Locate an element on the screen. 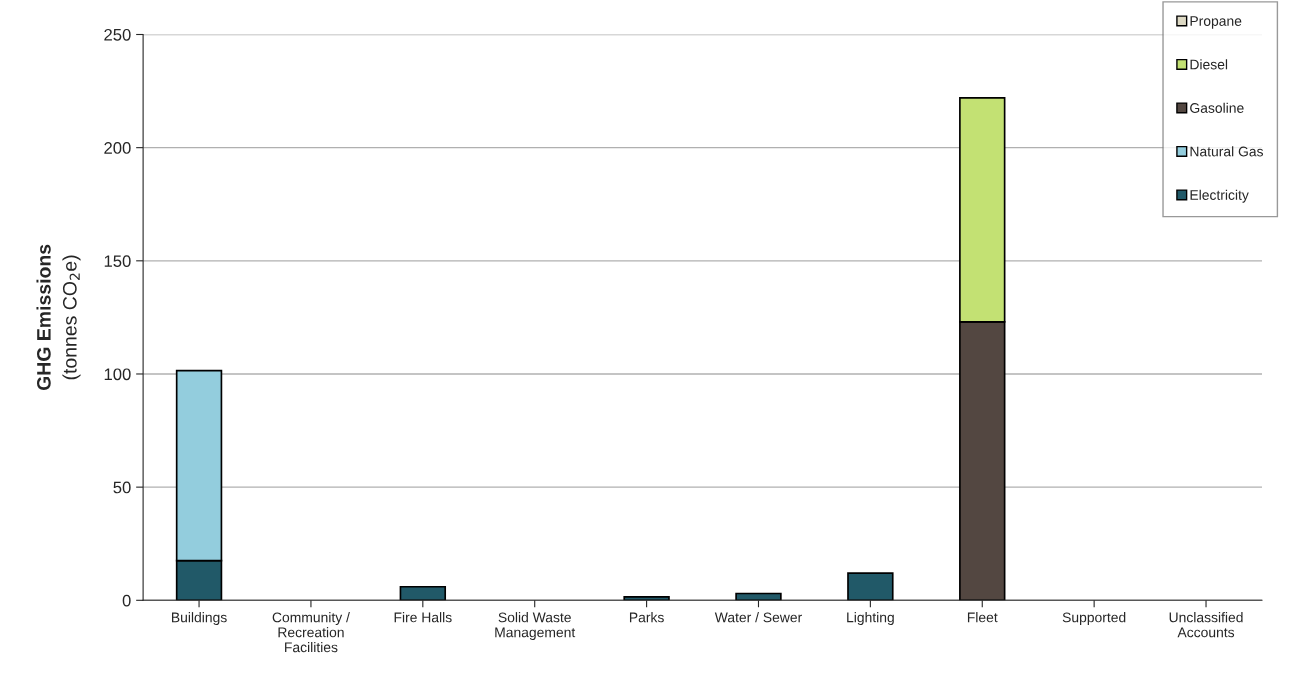  legend-label: Gasoline is located at coordinates (1217, 107).